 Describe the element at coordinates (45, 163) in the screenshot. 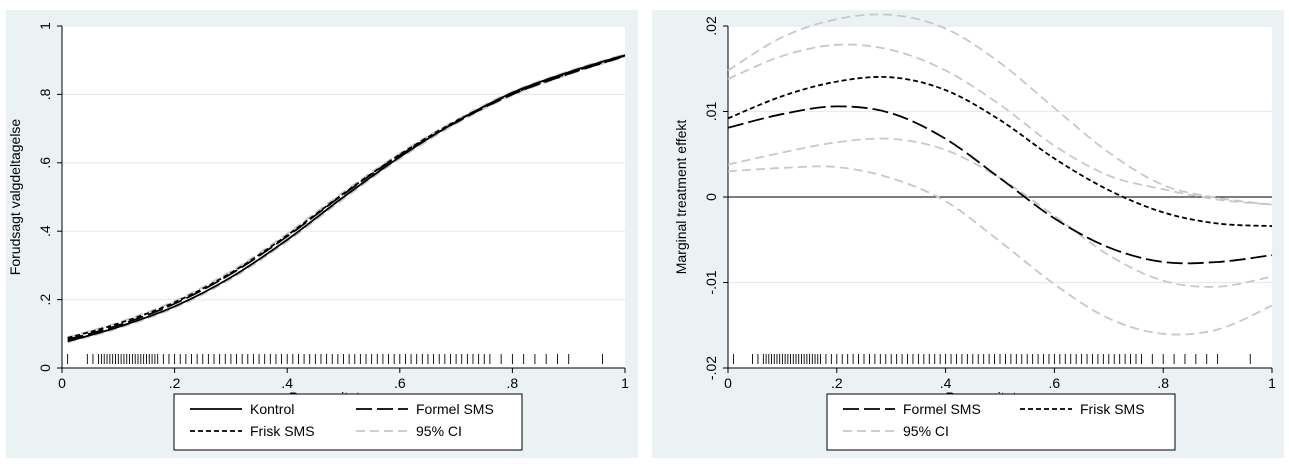

I see `y-tick-label: .6` at that location.